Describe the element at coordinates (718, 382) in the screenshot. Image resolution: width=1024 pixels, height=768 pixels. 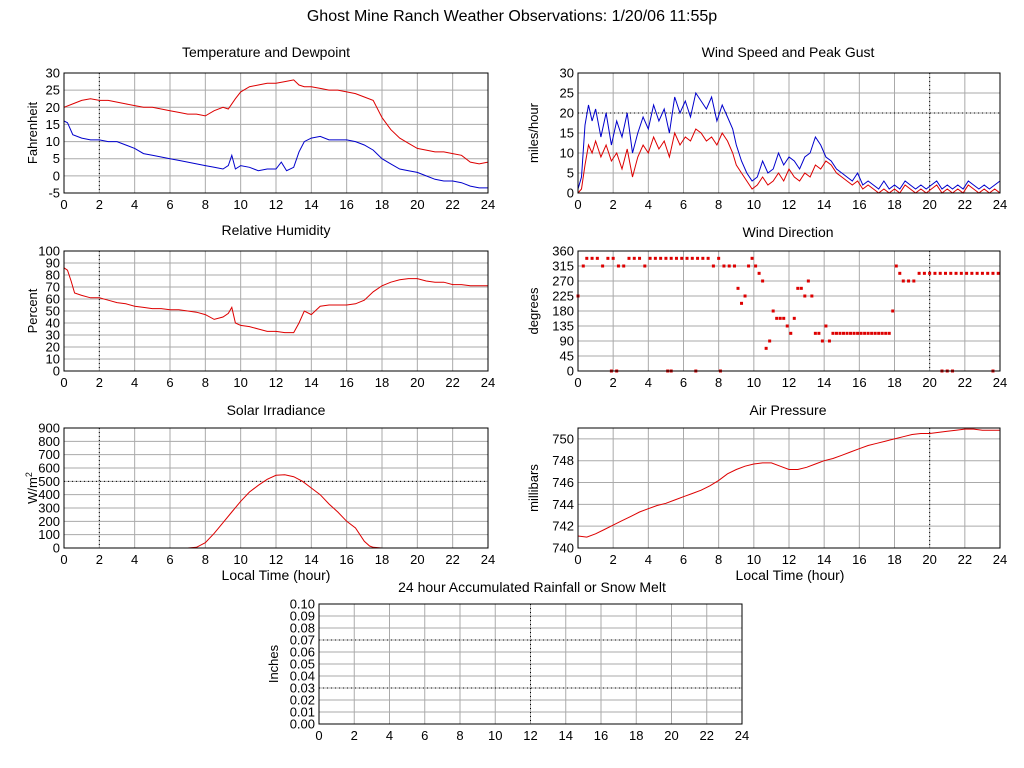
I see `x-tick-label: 8` at that location.